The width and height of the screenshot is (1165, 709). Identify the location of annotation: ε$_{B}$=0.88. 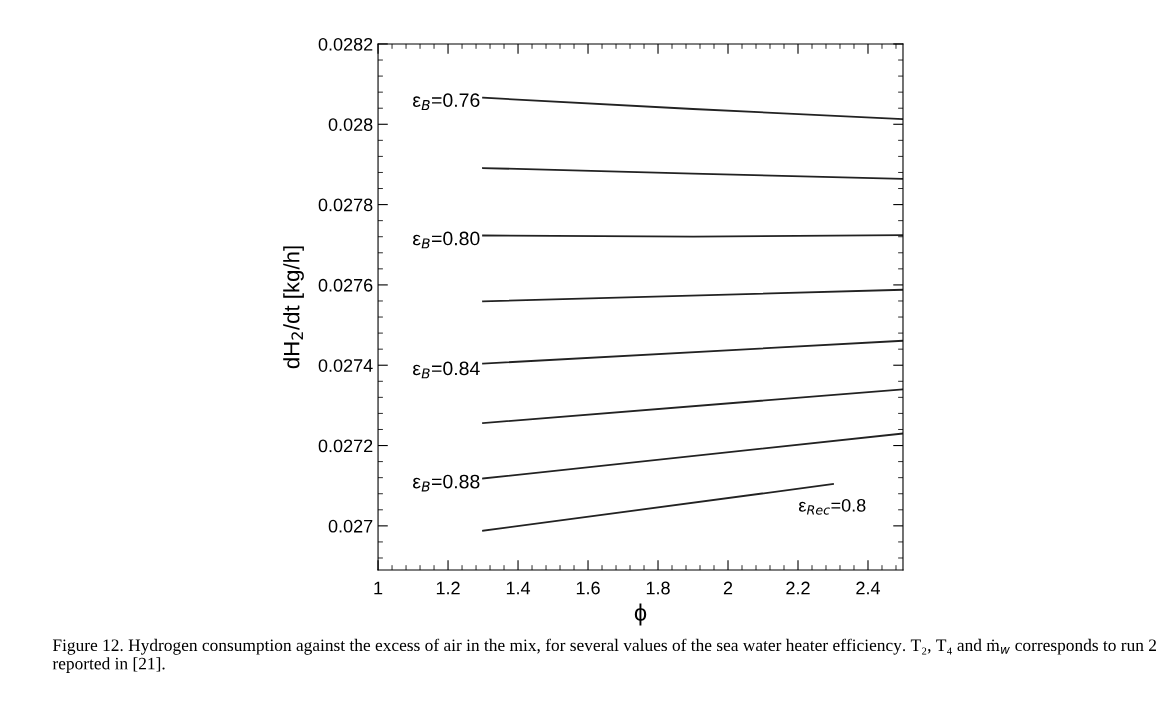
(446, 483).